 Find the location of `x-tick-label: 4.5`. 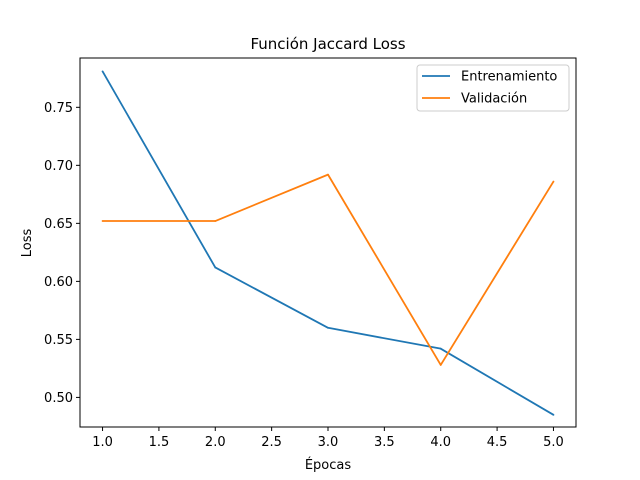

x-tick-label: 4.5 is located at coordinates (497, 442).